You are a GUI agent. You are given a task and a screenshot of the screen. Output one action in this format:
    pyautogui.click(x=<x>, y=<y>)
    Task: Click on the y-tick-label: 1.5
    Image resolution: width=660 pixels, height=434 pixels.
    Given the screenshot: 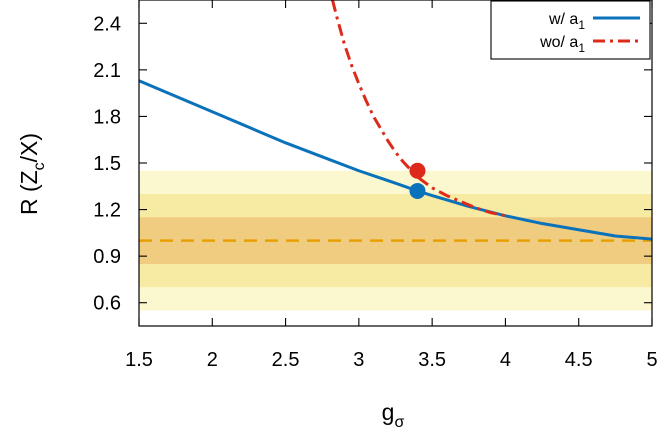 What is the action you would take?
    pyautogui.click(x=107, y=164)
    